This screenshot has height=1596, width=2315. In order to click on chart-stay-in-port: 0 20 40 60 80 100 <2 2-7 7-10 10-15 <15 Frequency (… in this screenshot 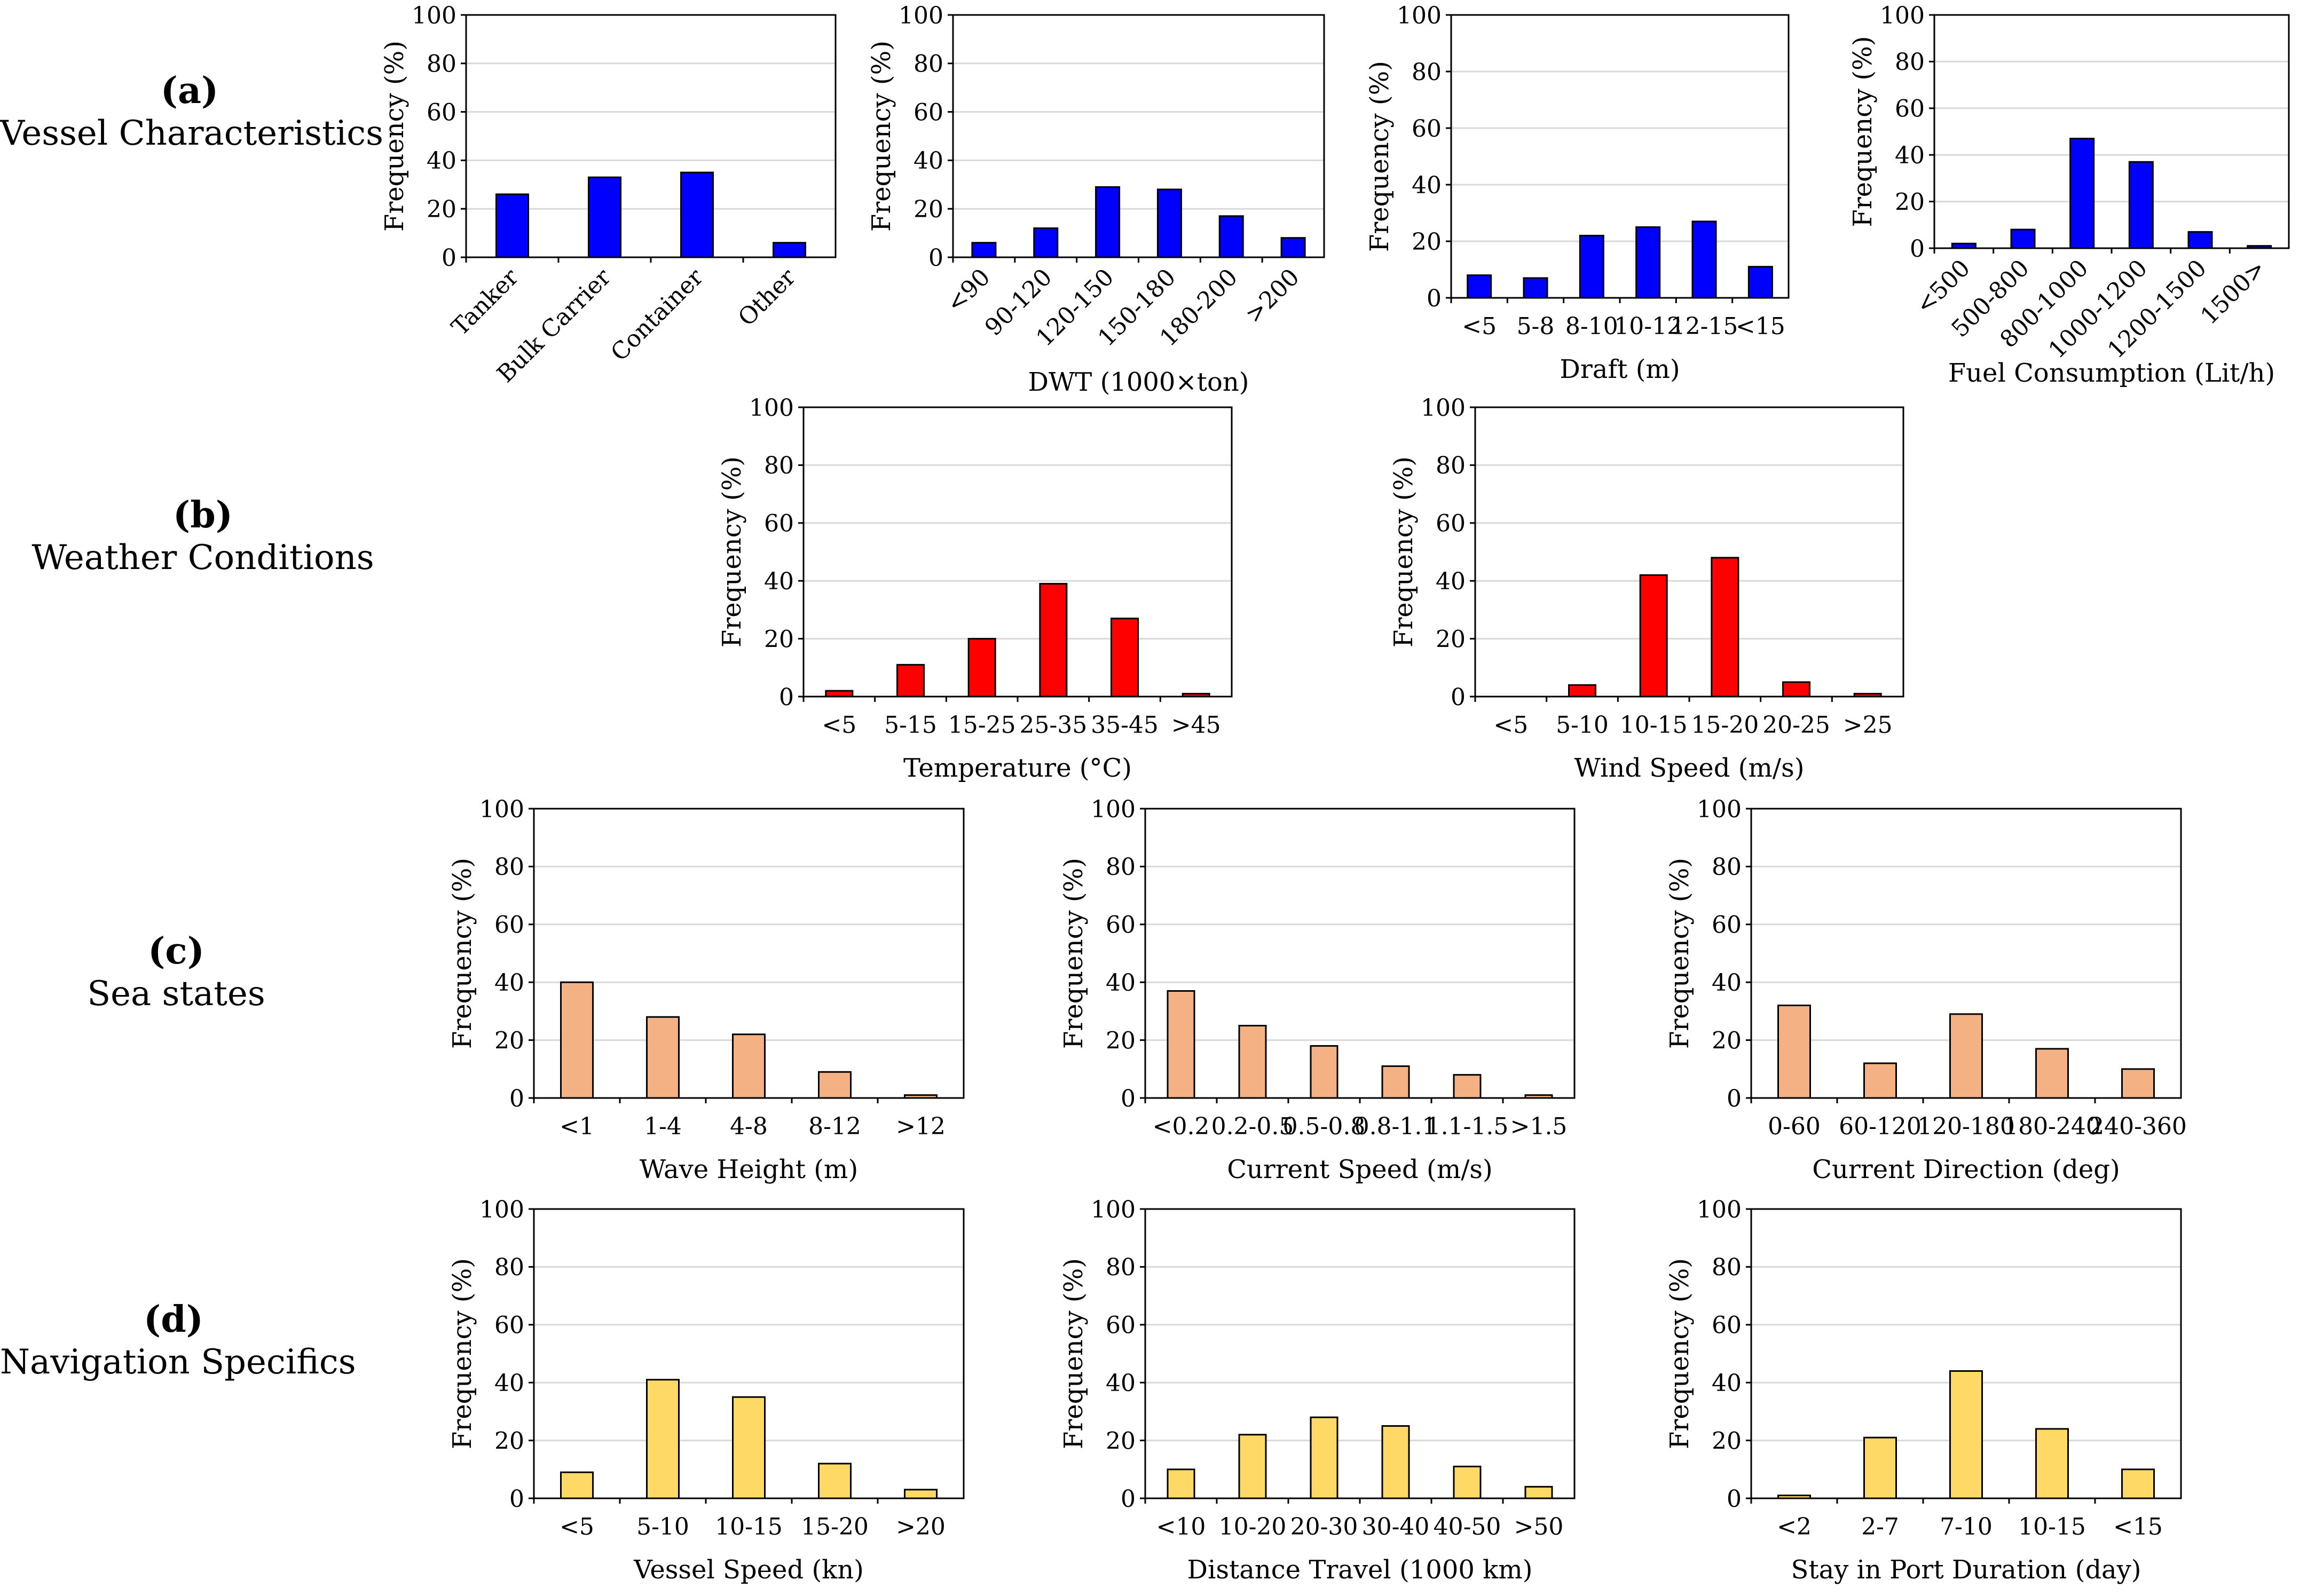, I will do `click(1923, 1390)`.